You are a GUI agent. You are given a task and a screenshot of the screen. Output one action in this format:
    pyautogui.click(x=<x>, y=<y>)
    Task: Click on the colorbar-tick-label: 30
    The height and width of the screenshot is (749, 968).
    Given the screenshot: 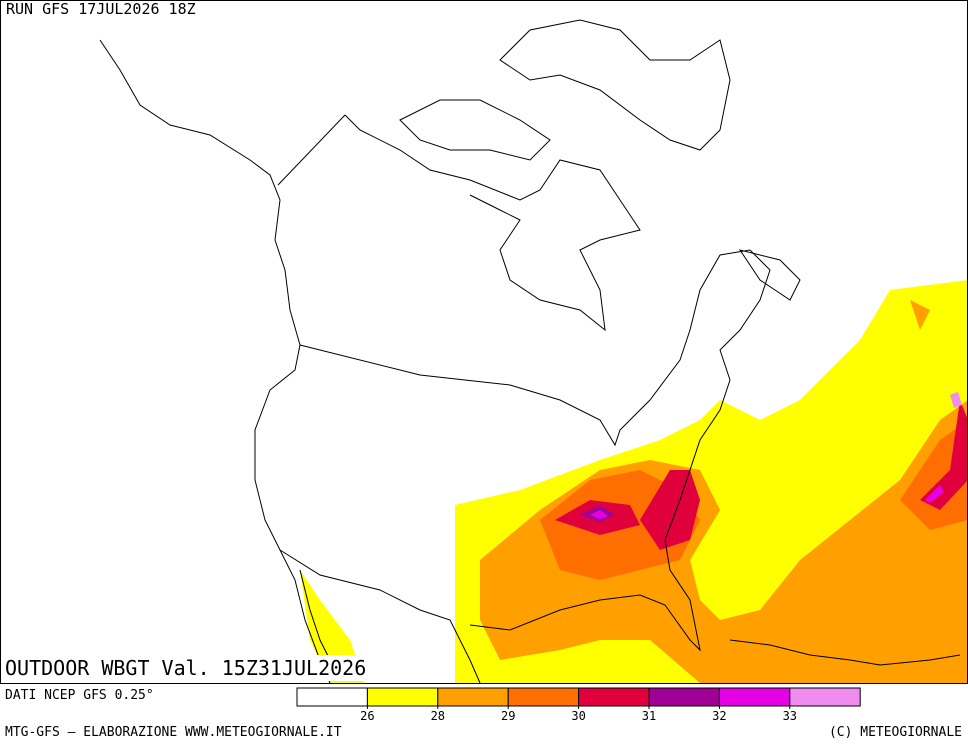 What is the action you would take?
    pyautogui.click(x=578, y=716)
    